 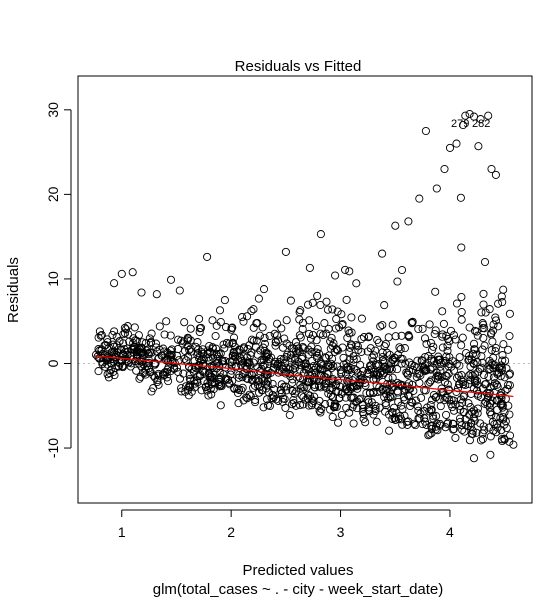 What do you see at coordinates (53, 110) in the screenshot?
I see `y-tick-label: 30` at bounding box center [53, 110].